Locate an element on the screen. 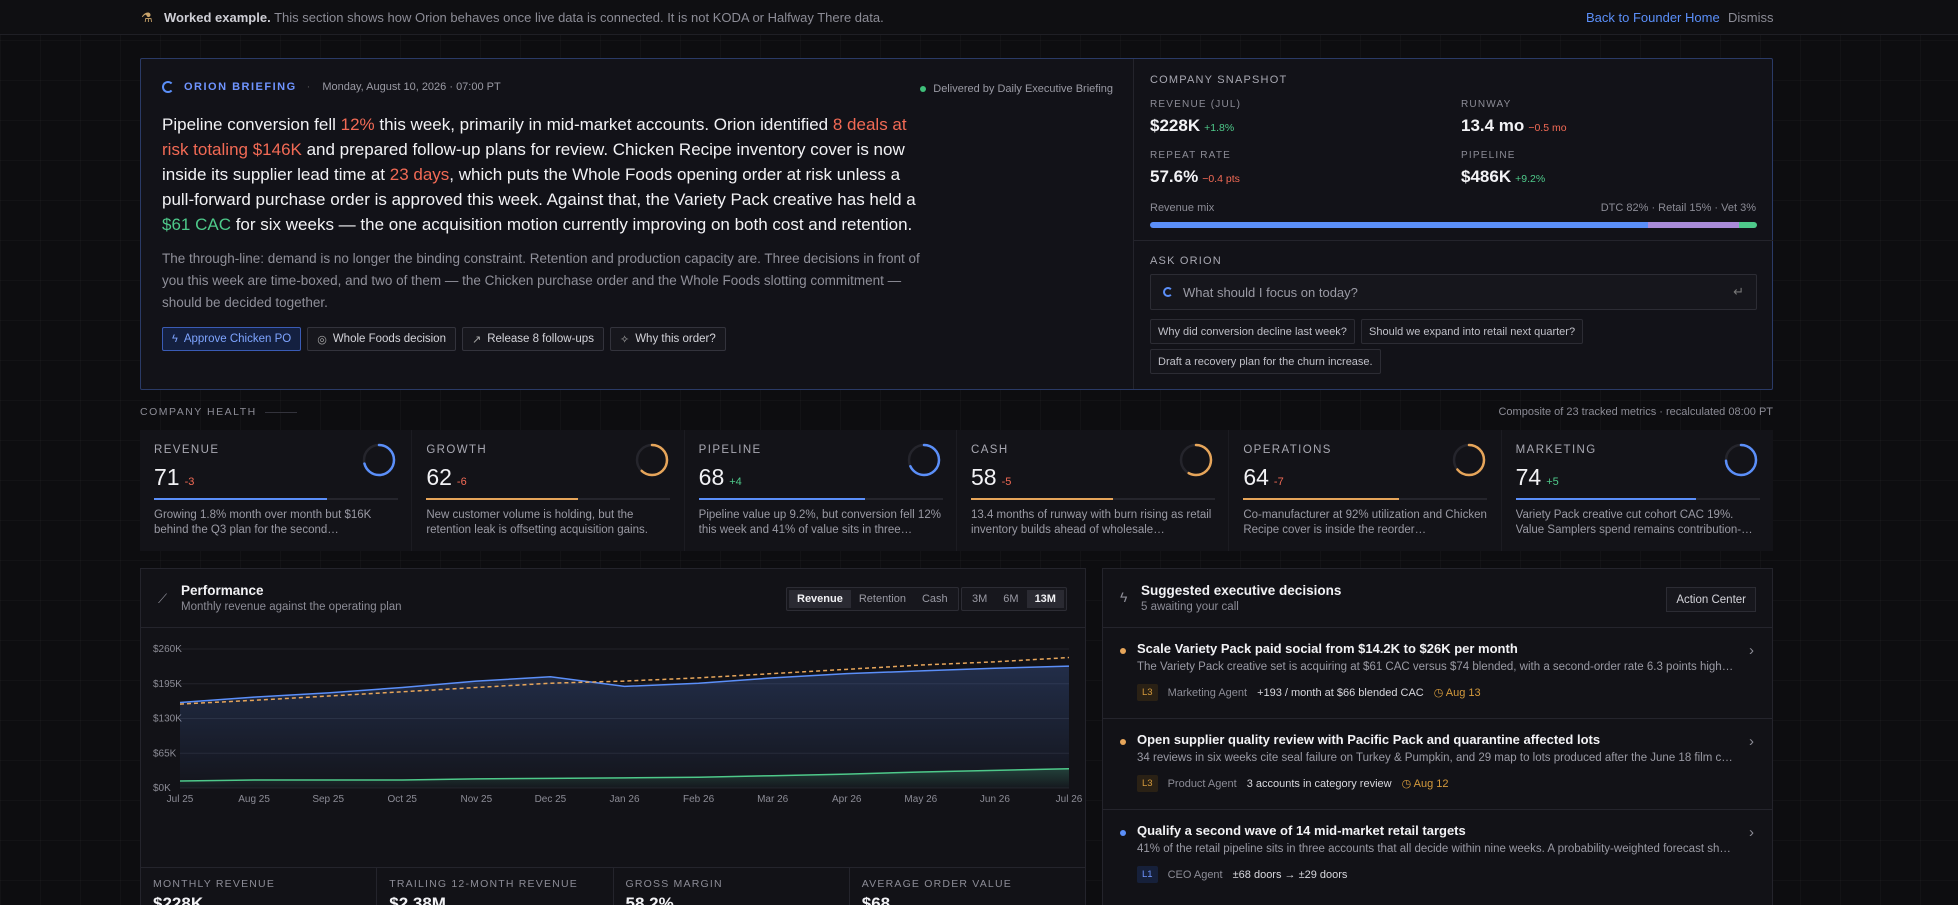 The height and width of the screenshot is (905, 1958). metric-label: REPEAT RATE is located at coordinates (1190, 155).